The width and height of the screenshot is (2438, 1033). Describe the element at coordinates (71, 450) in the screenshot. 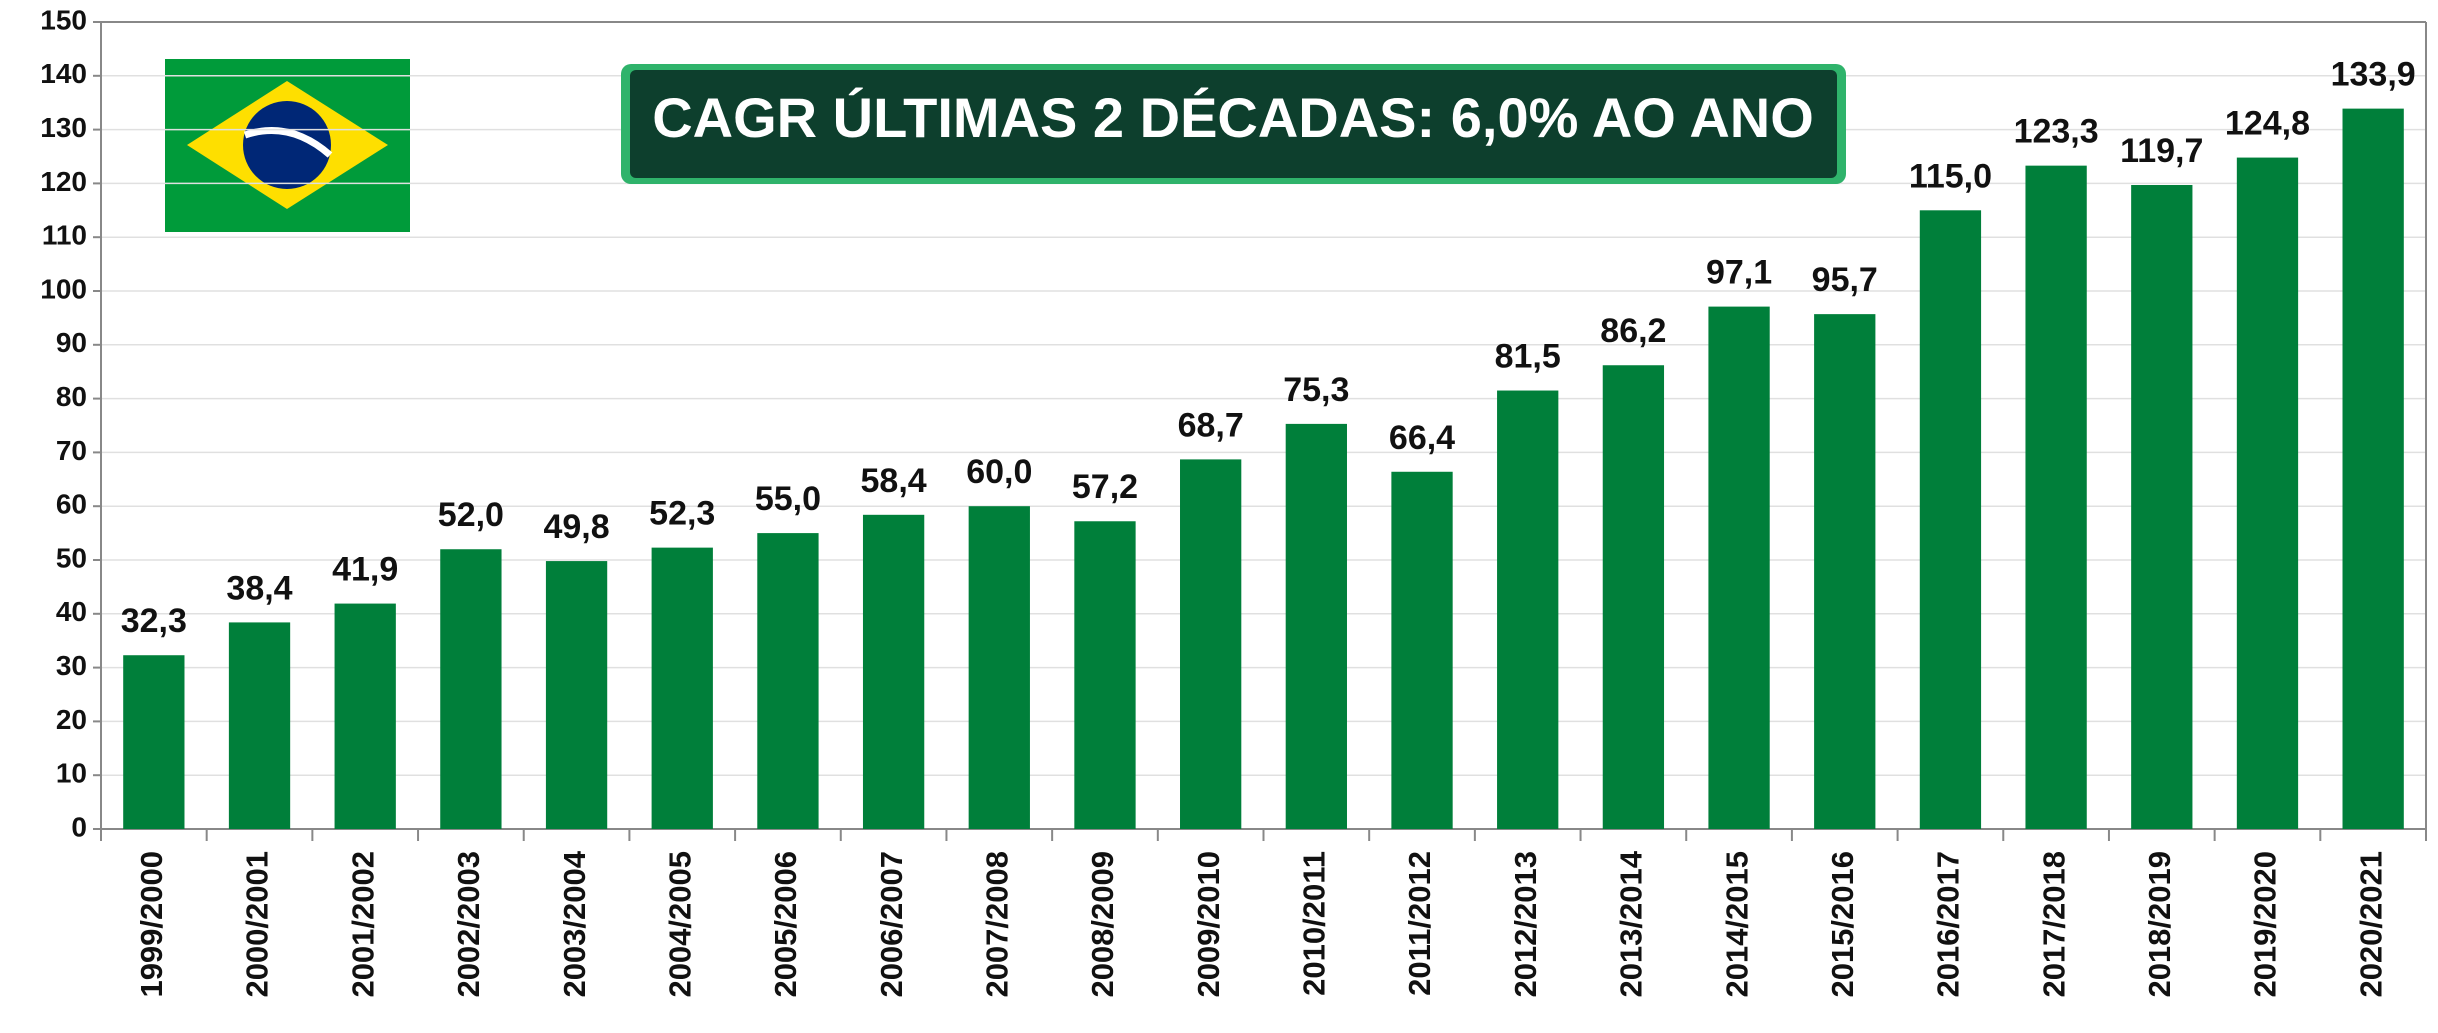

I see `y-tick-label: 70` at that location.